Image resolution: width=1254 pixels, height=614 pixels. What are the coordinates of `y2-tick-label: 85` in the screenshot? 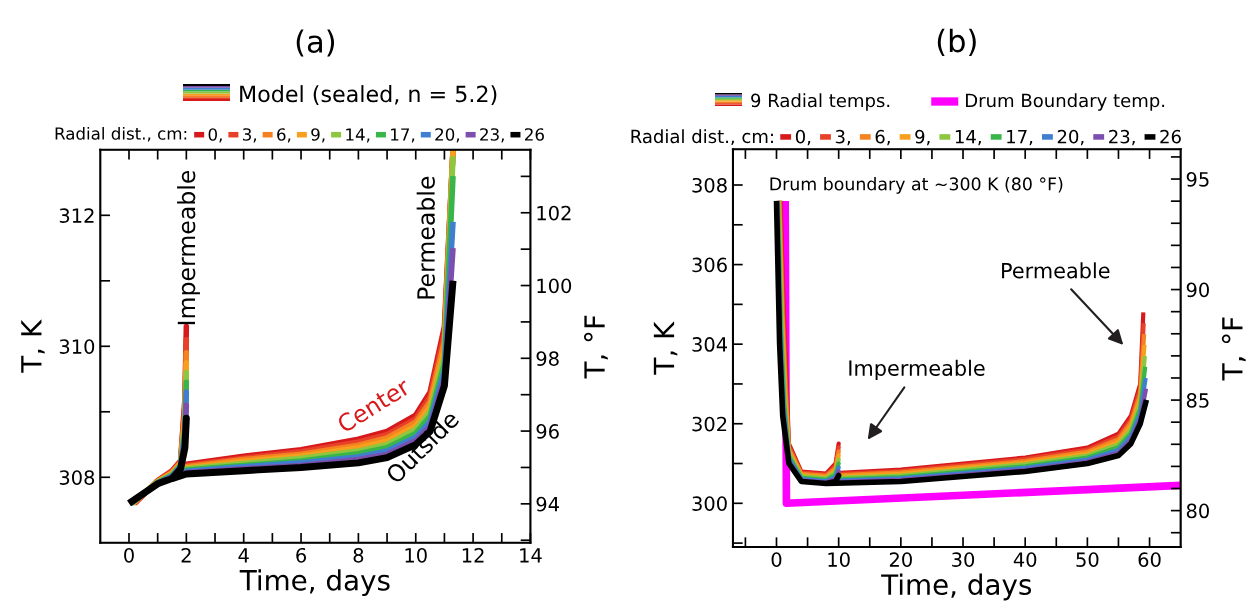 It's located at (1197, 400).